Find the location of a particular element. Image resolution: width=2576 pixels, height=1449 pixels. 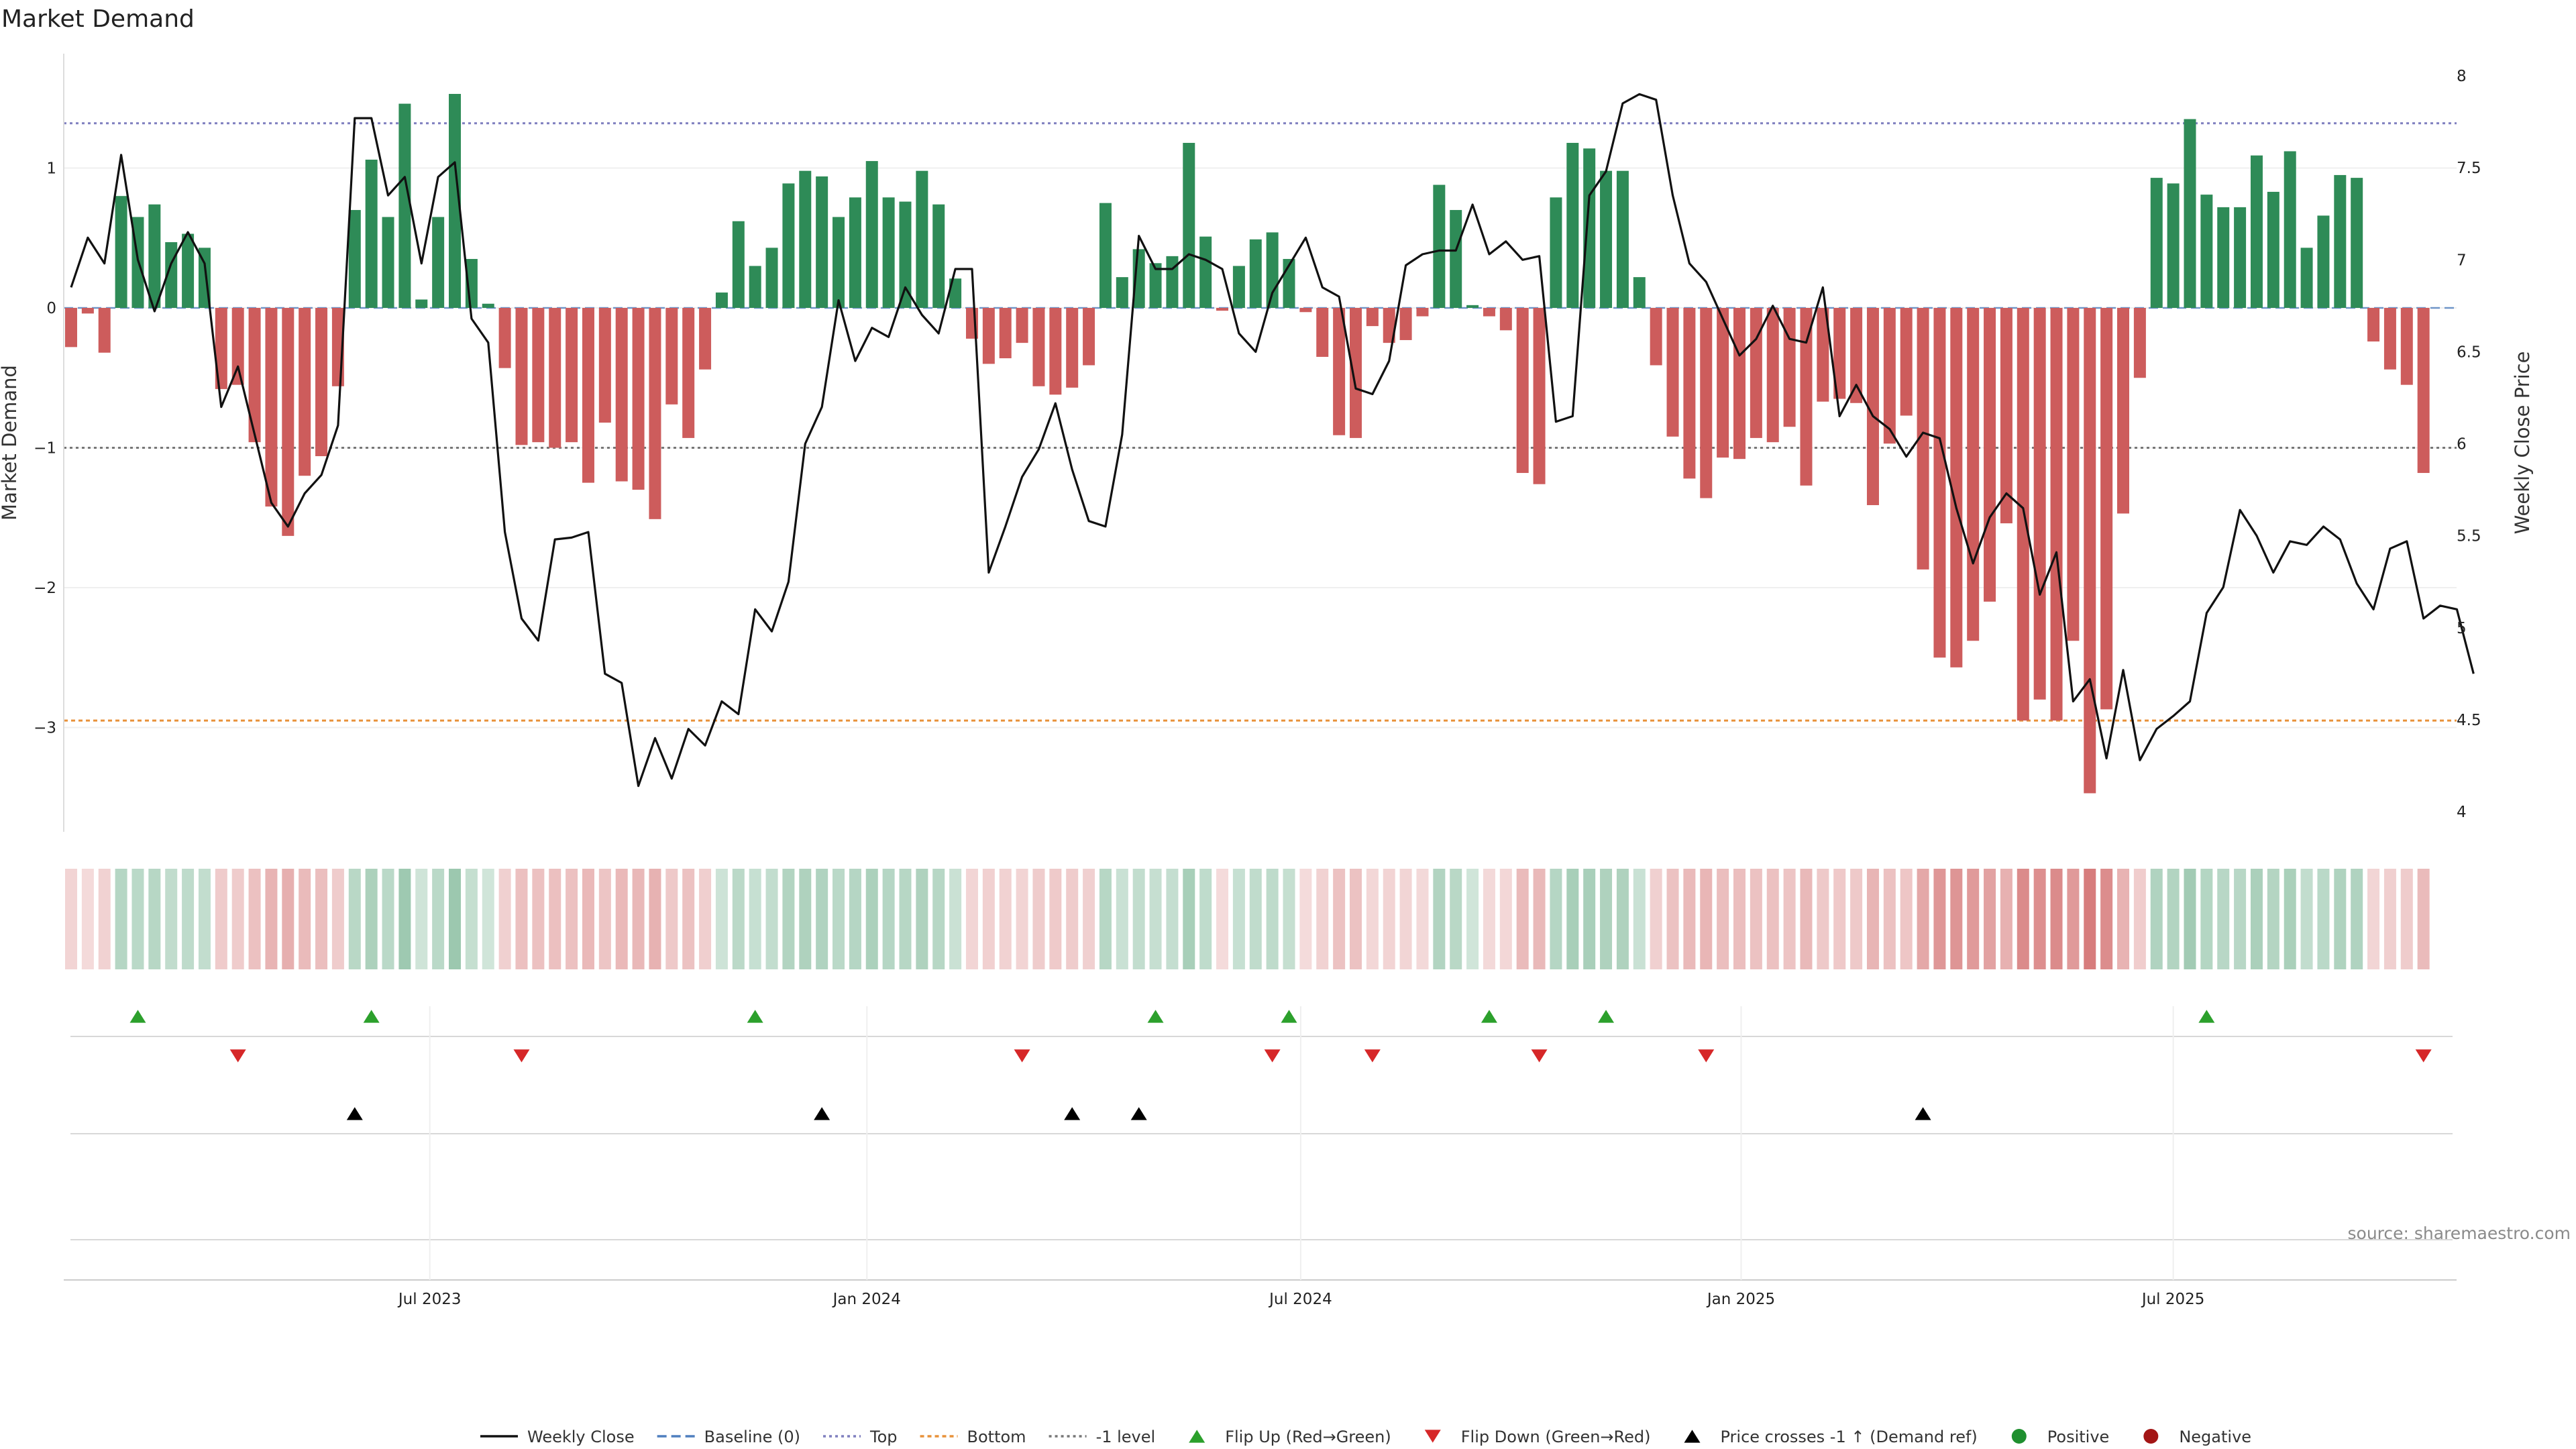

y2-tick-label: 4.5 is located at coordinates (2469, 720).